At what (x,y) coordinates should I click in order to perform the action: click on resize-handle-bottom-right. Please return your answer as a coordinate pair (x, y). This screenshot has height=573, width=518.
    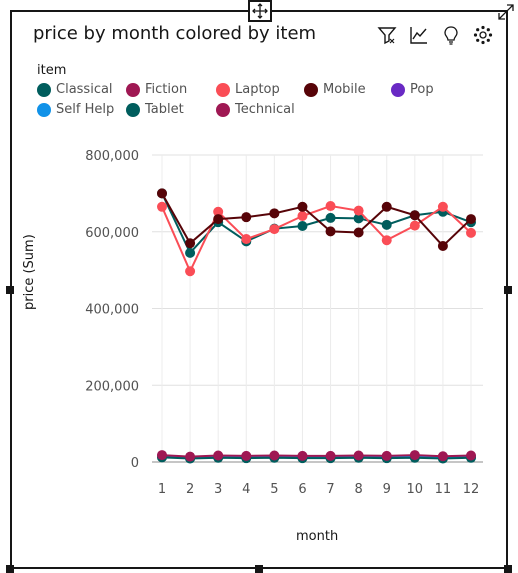
    Looking at the image, I should click on (508, 569).